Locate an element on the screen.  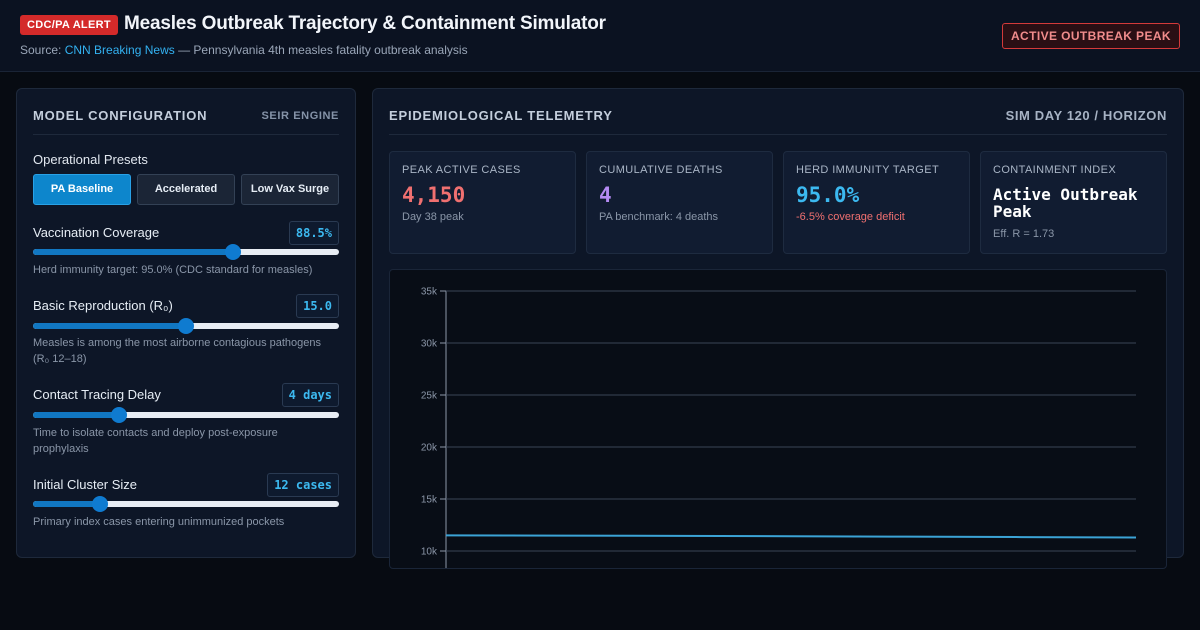
y-tick-label: 30k is located at coordinates (429, 344).